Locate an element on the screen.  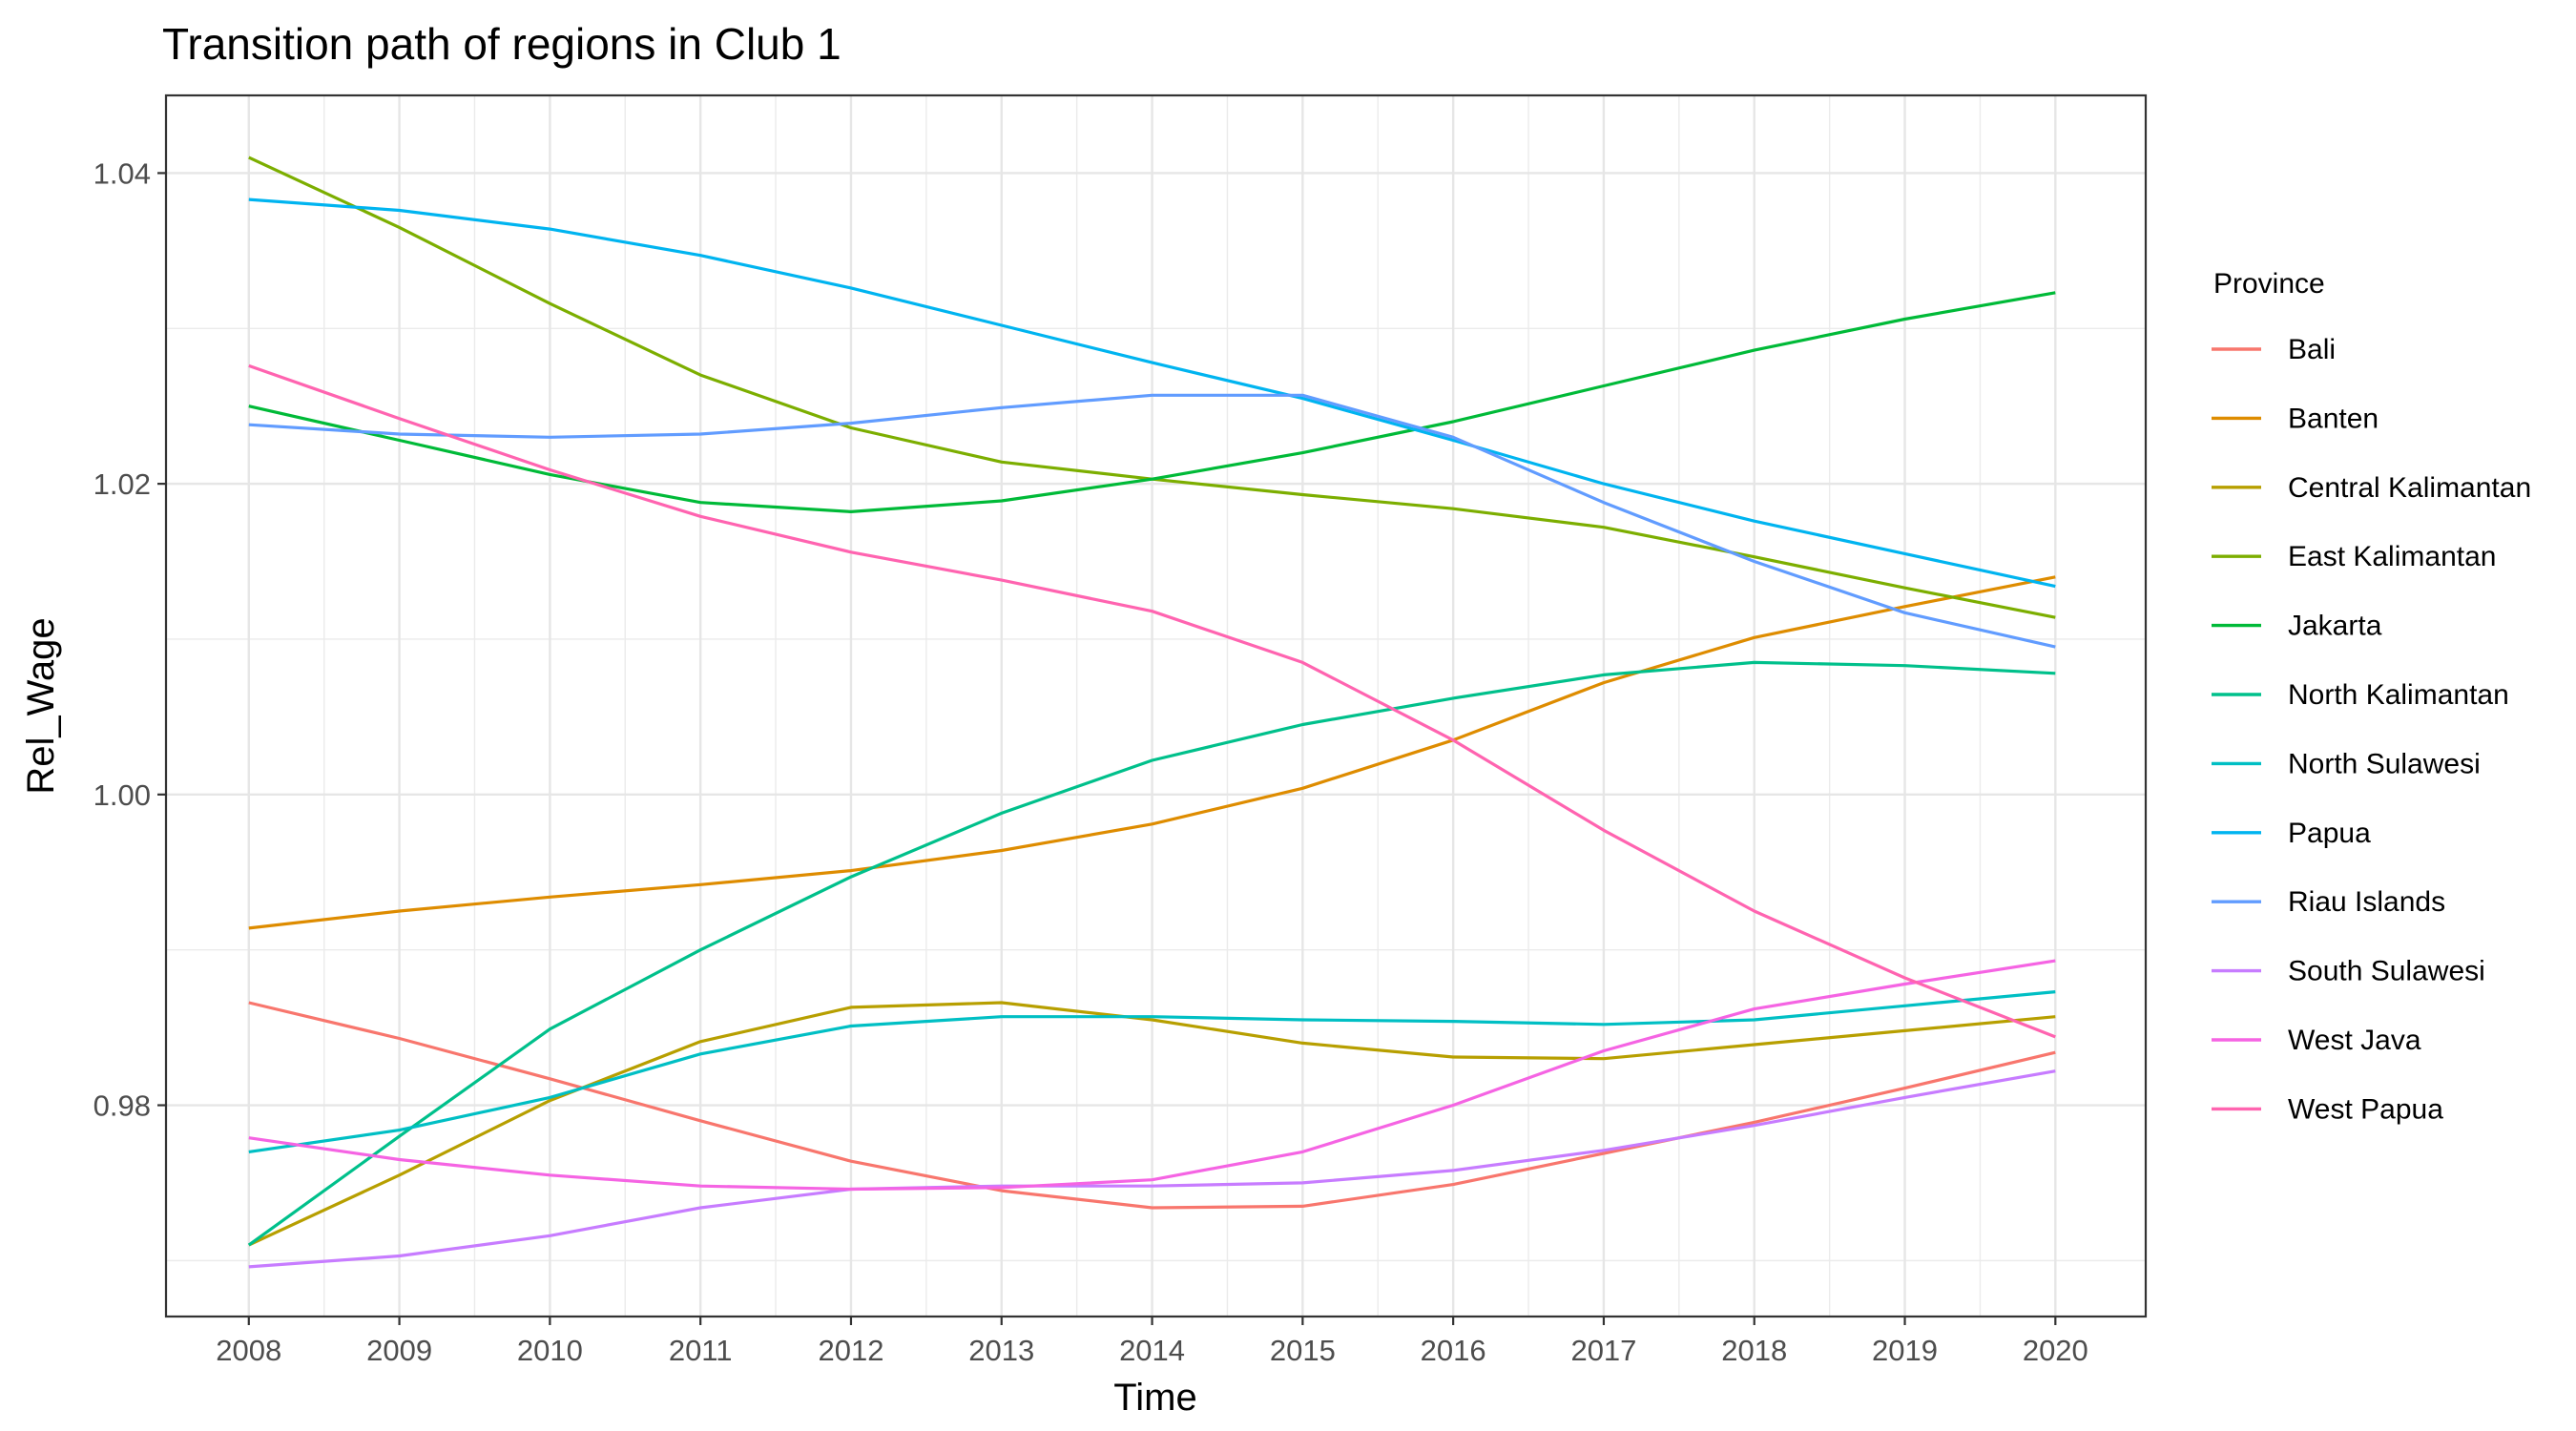
x-tick-label: 2017 is located at coordinates (1603, 1351).